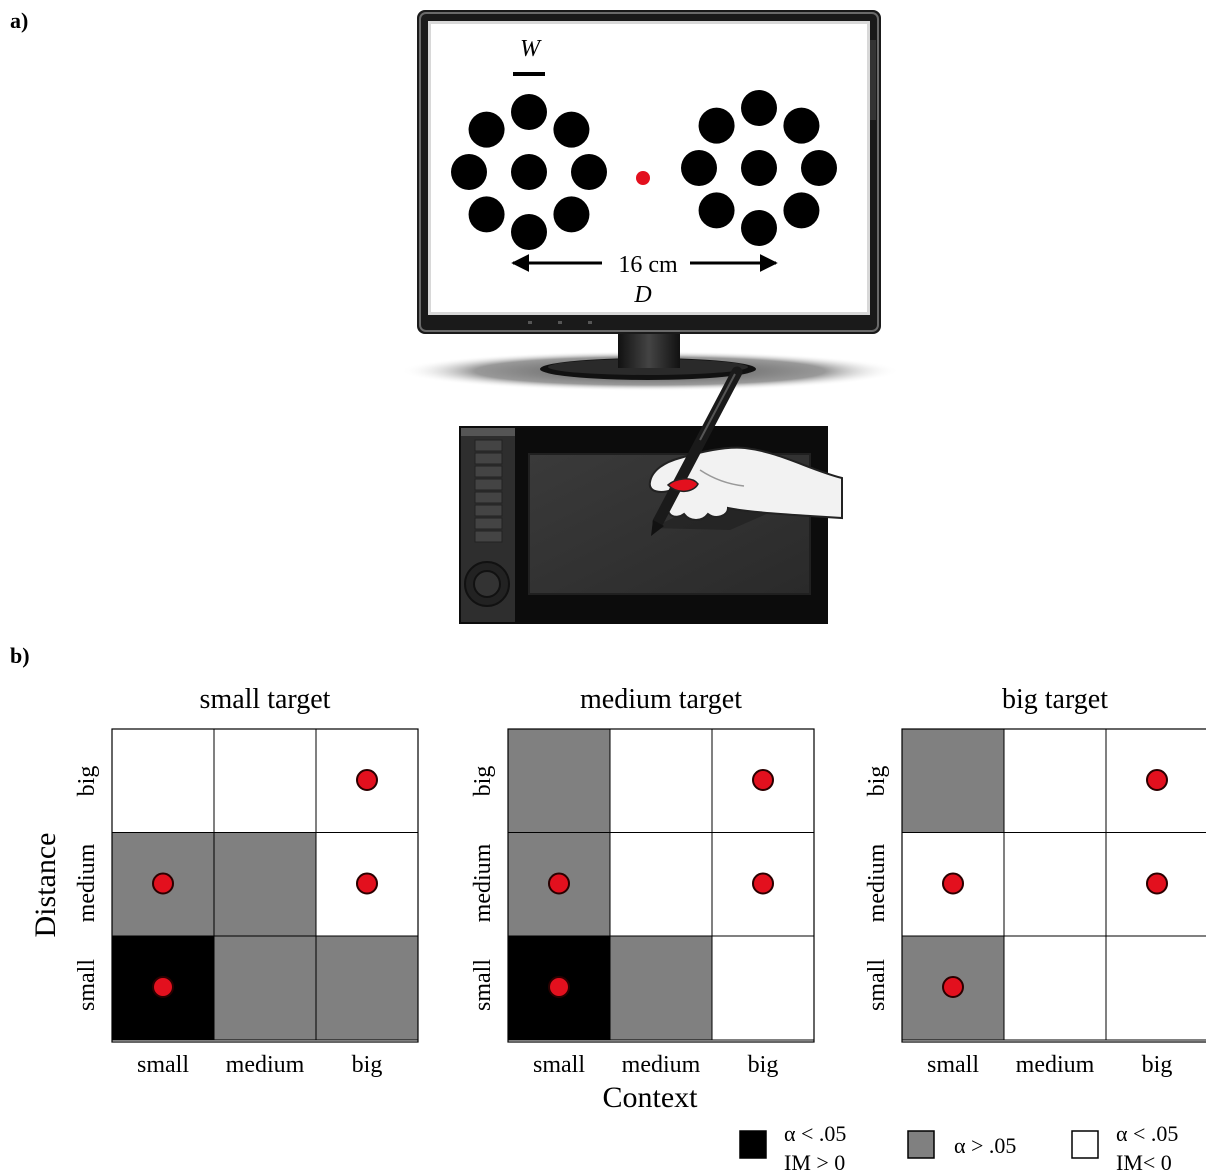  Describe the element at coordinates (488, 491) in the screenshot. I see `tablet-express-keys` at that location.